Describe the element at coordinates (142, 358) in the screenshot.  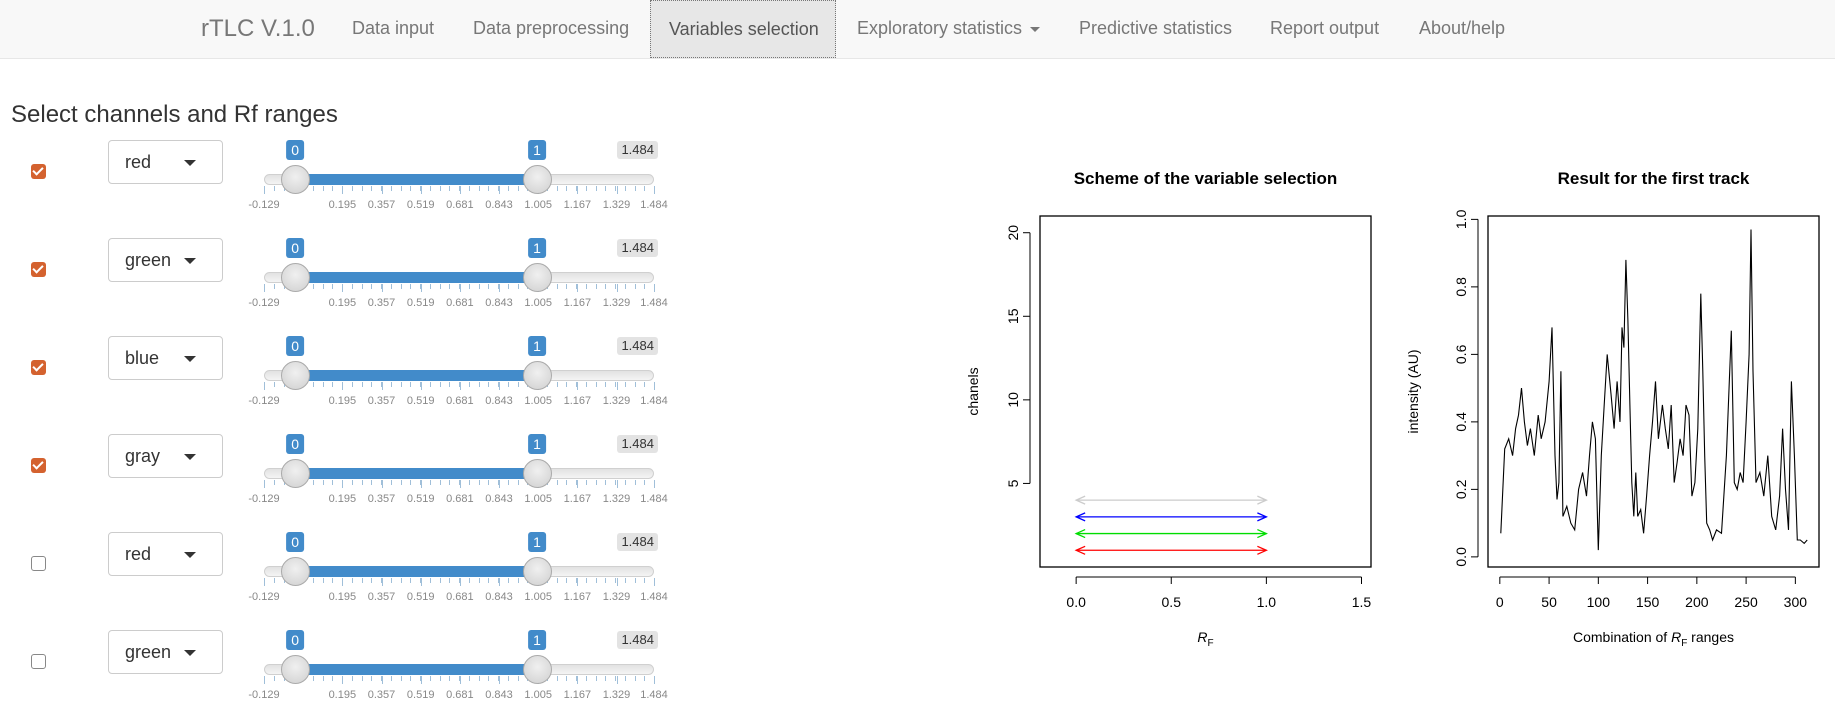
I see `channel-select-value: blue` at that location.